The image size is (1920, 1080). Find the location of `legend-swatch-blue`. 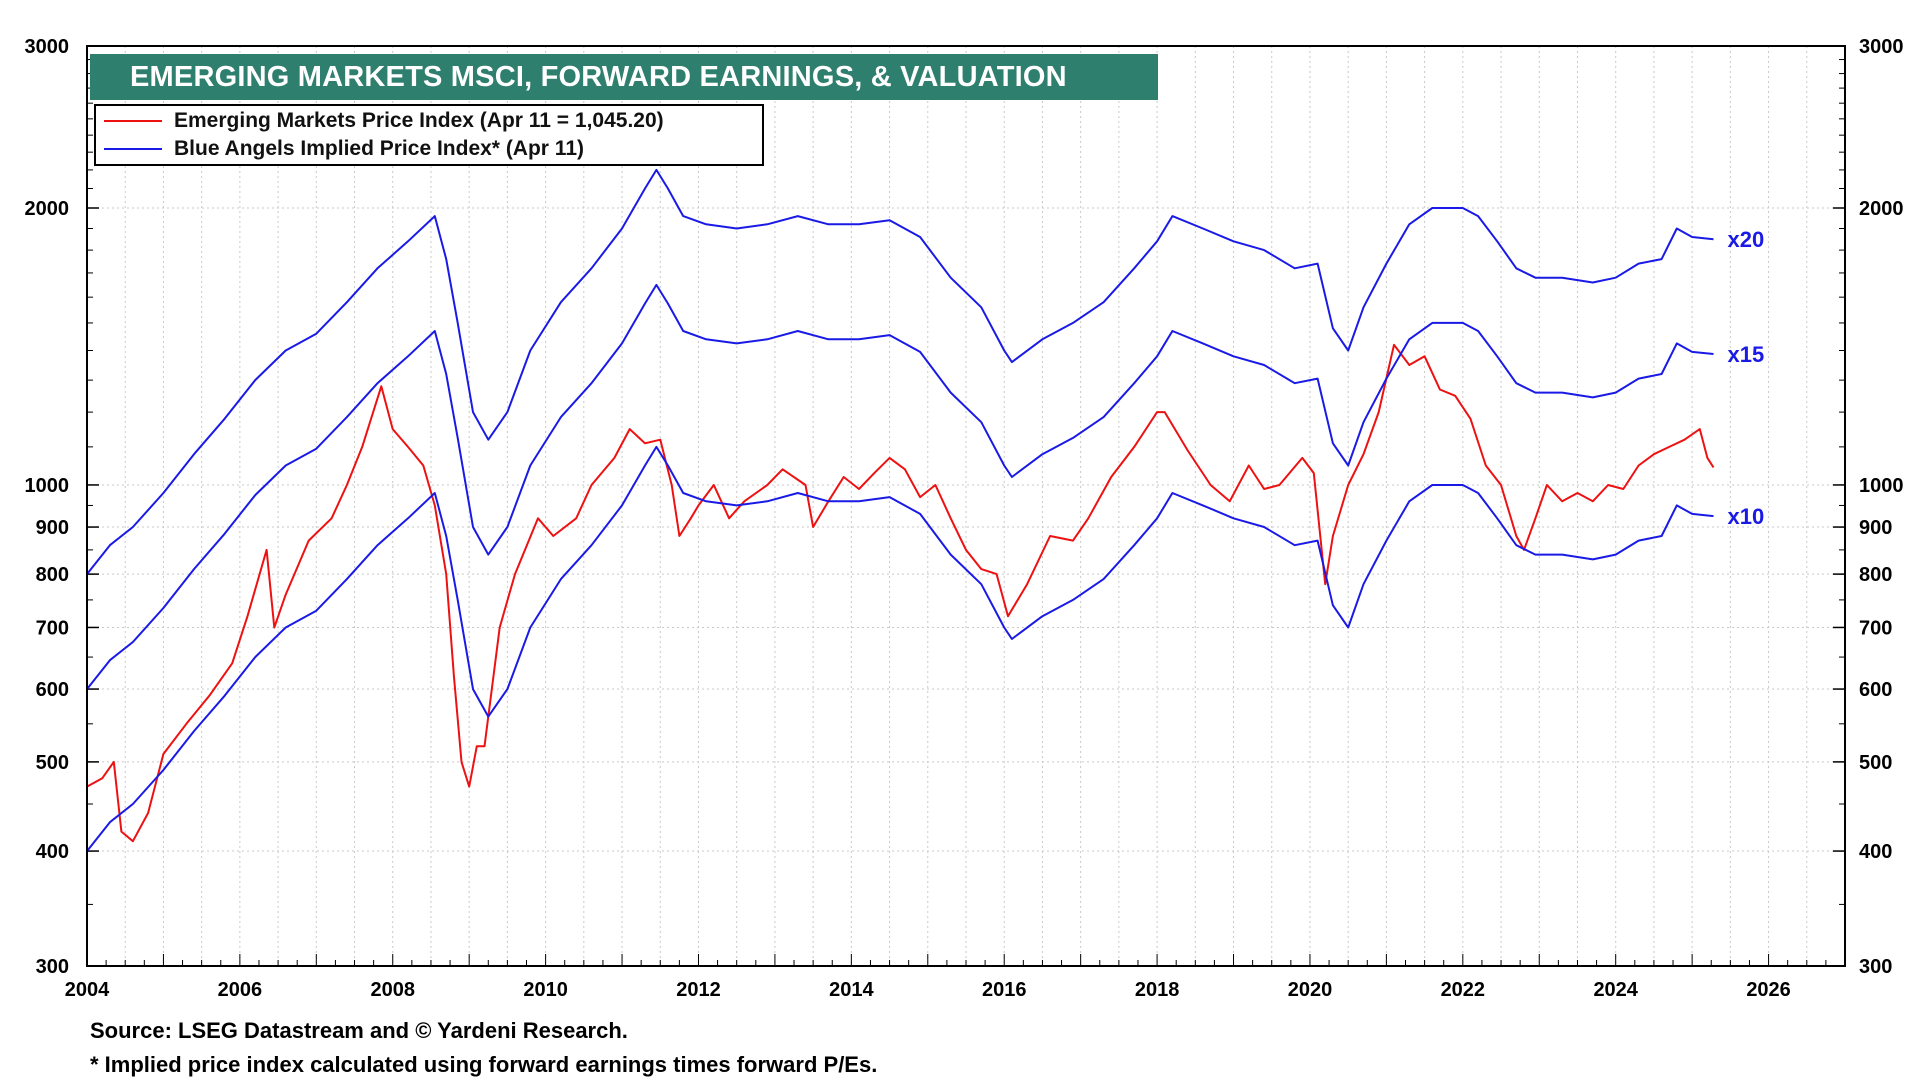

legend-swatch-blue is located at coordinates (133, 149).